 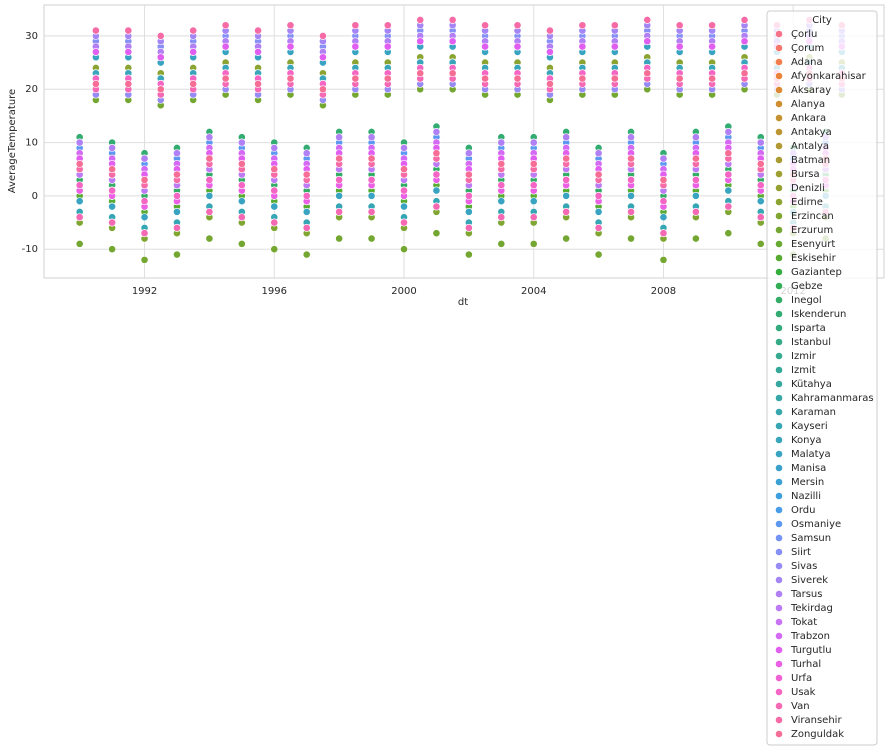 I want to click on legend-label: Karaman, so click(x=813, y=412).